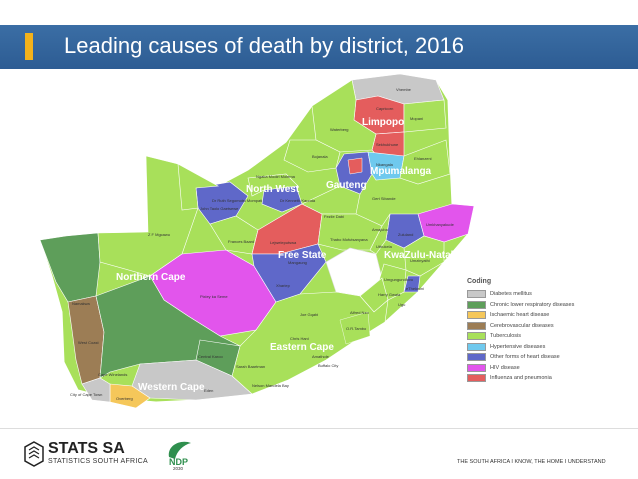  I want to click on label-kwazulu-natal: KwaZulu-Natal, so click(419, 255).